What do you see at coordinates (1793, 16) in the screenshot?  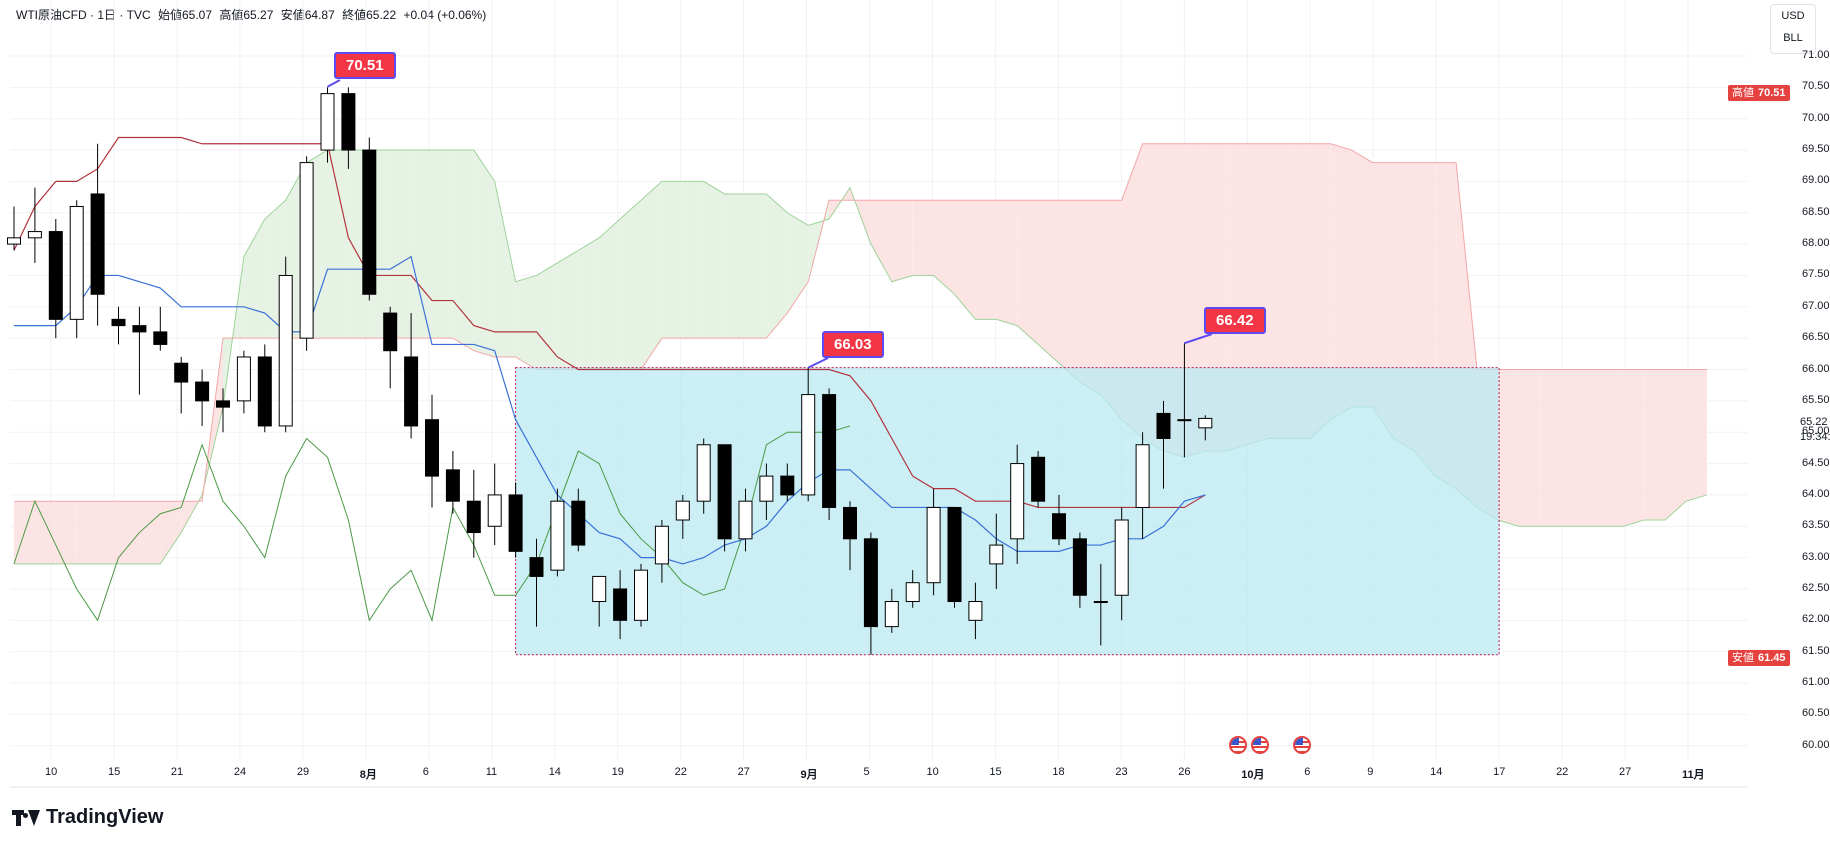 I see `currency-usd: USD` at bounding box center [1793, 16].